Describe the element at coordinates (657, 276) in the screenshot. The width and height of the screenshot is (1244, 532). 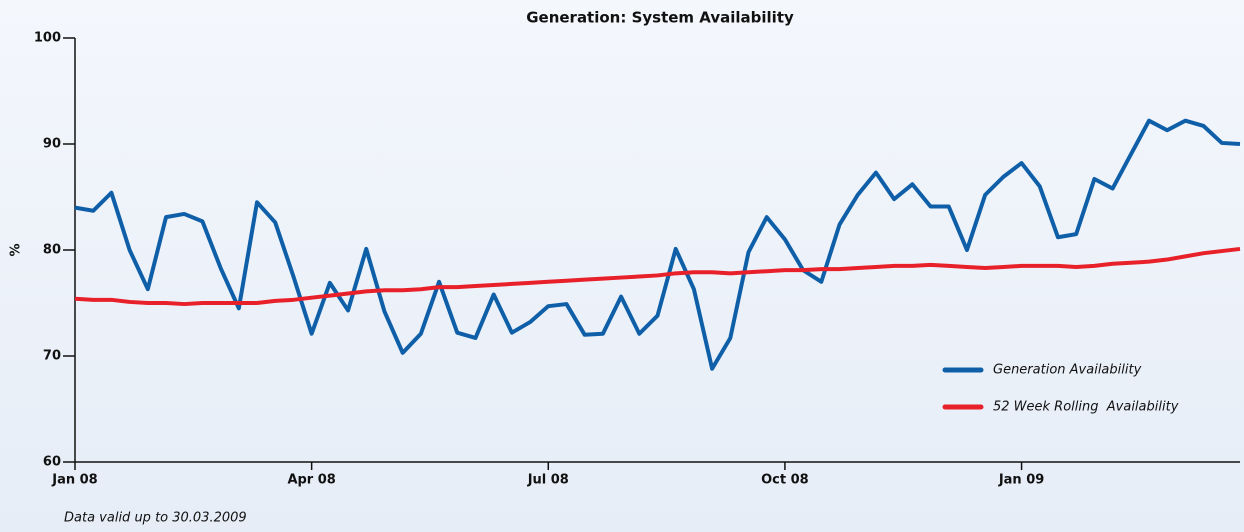
I see `series-line` at that location.